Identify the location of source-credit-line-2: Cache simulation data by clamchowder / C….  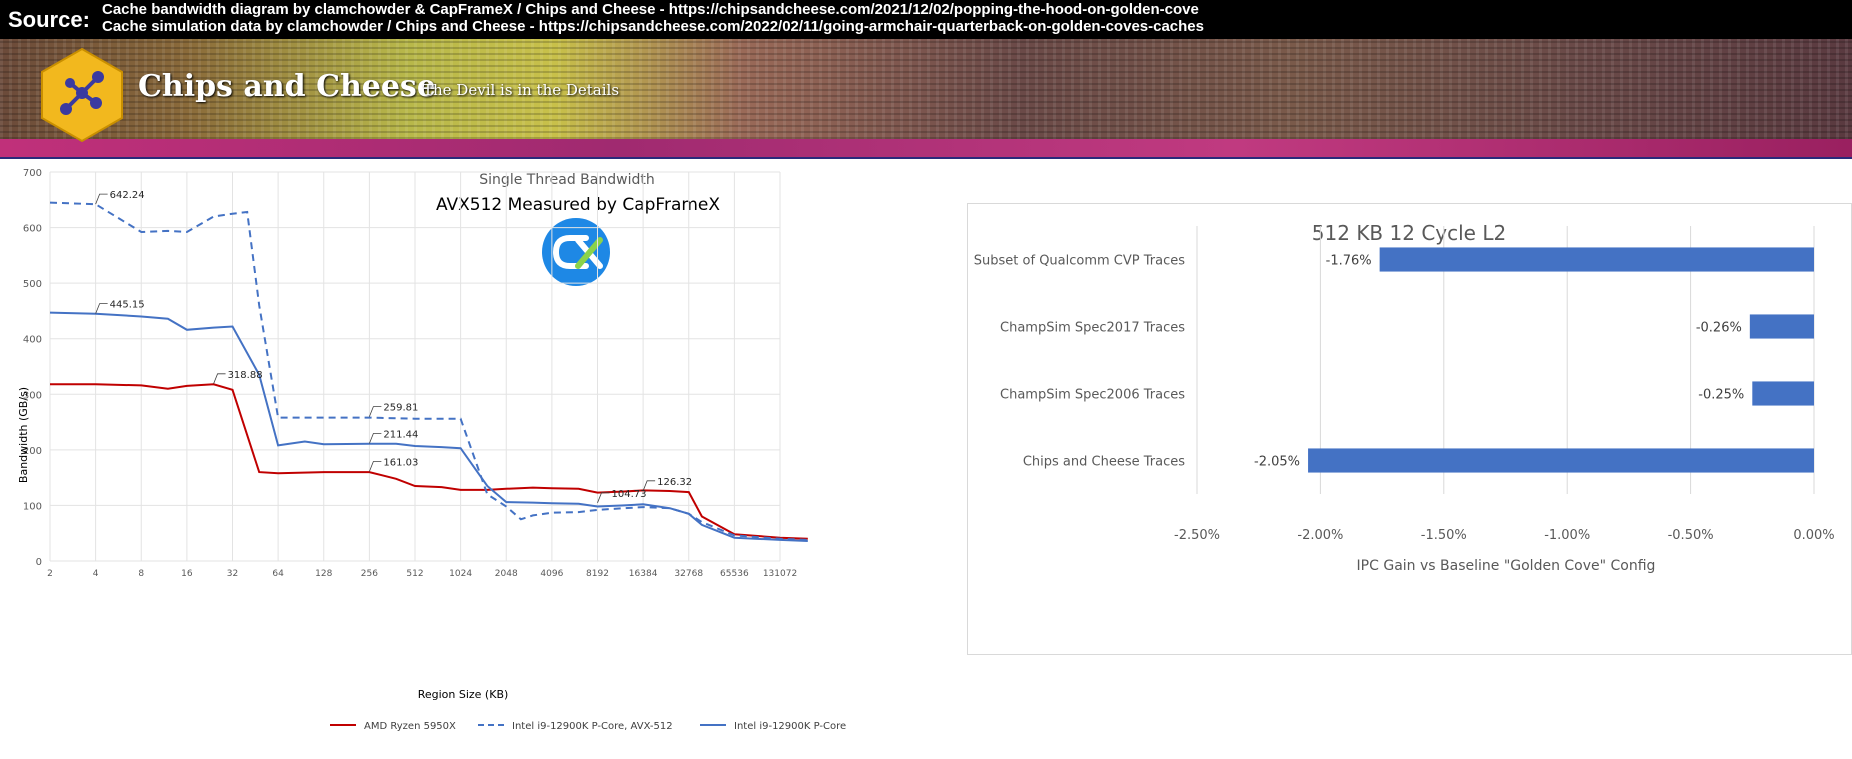
(653, 26).